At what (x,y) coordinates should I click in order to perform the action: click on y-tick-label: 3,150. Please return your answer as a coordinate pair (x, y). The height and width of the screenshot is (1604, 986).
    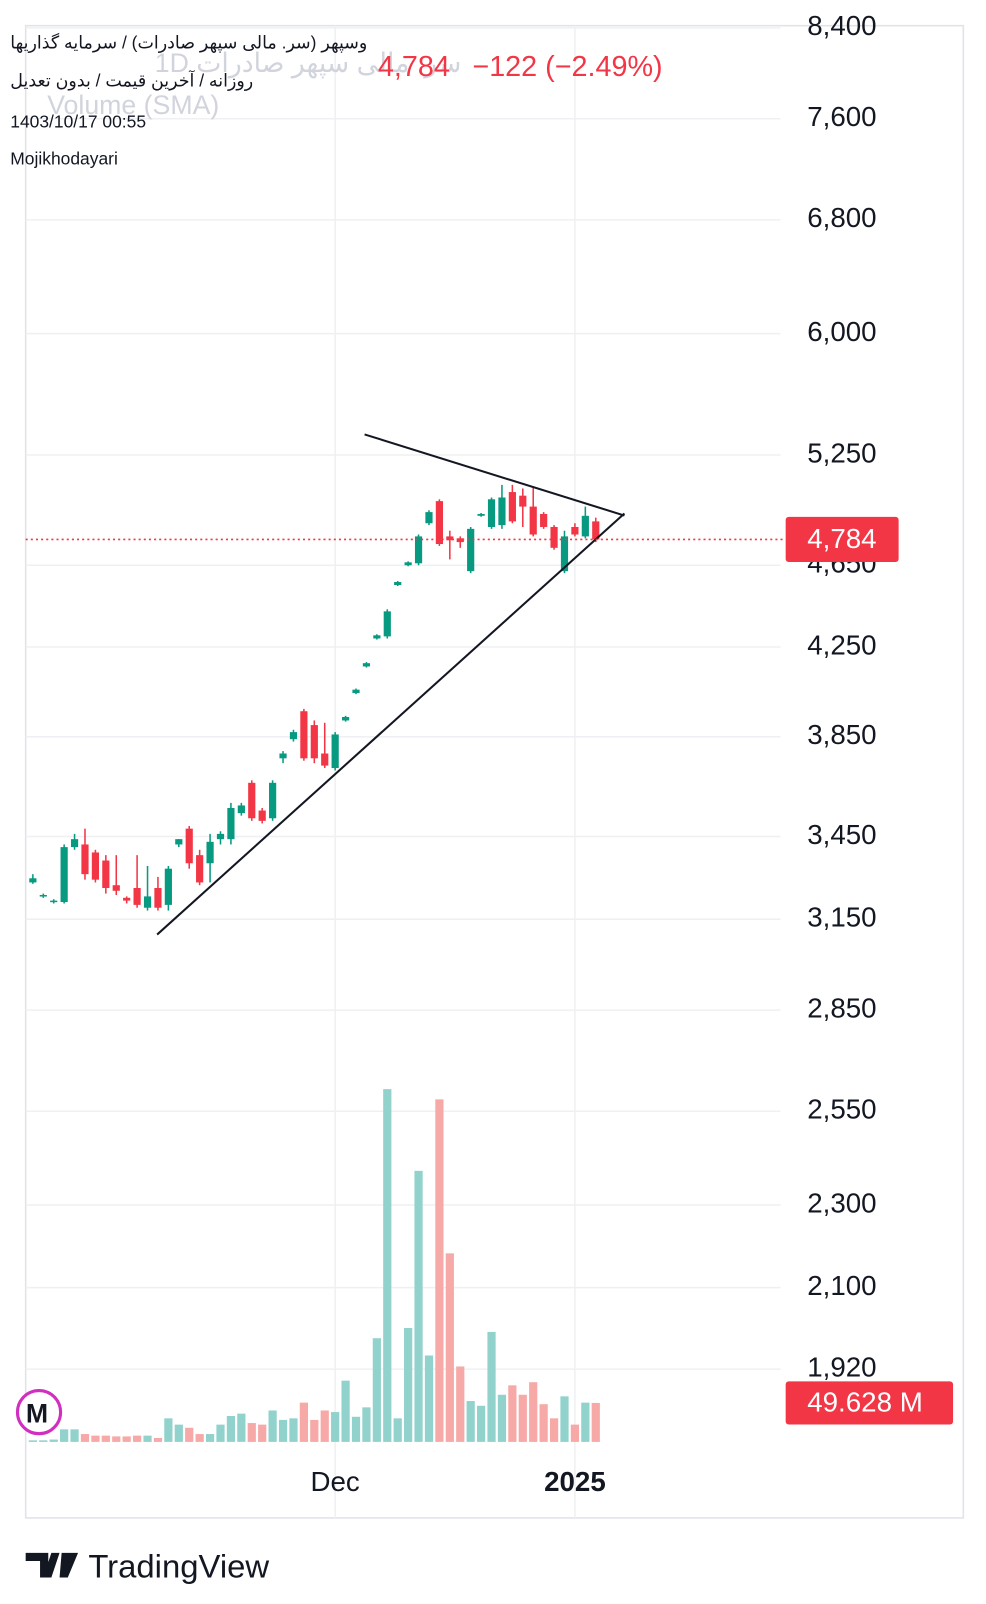
    Looking at the image, I should click on (841, 917).